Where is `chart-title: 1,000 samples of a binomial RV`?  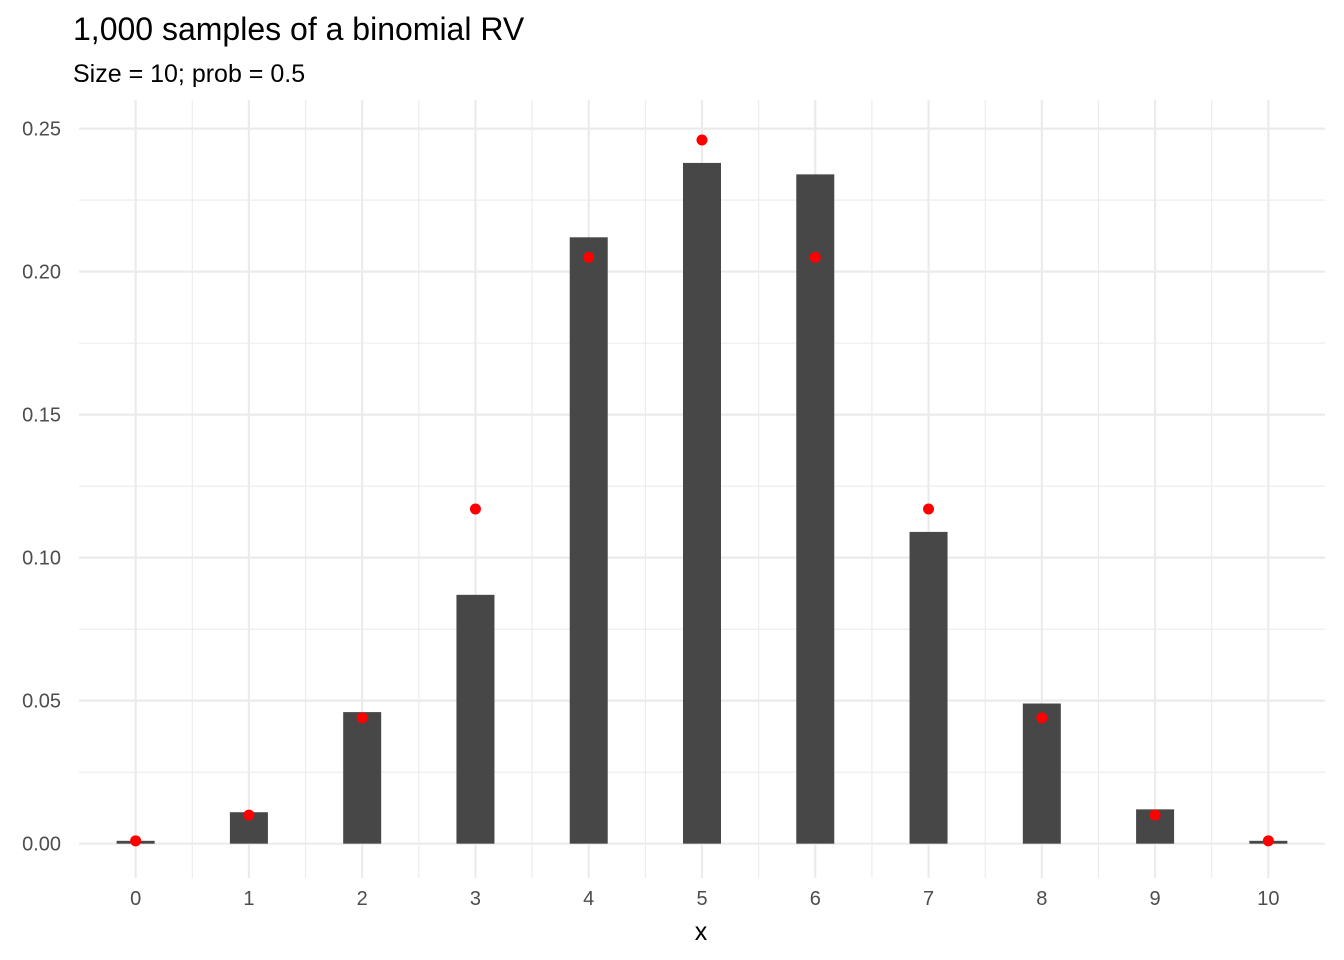 chart-title: 1,000 samples of a binomial RV is located at coordinates (299, 29).